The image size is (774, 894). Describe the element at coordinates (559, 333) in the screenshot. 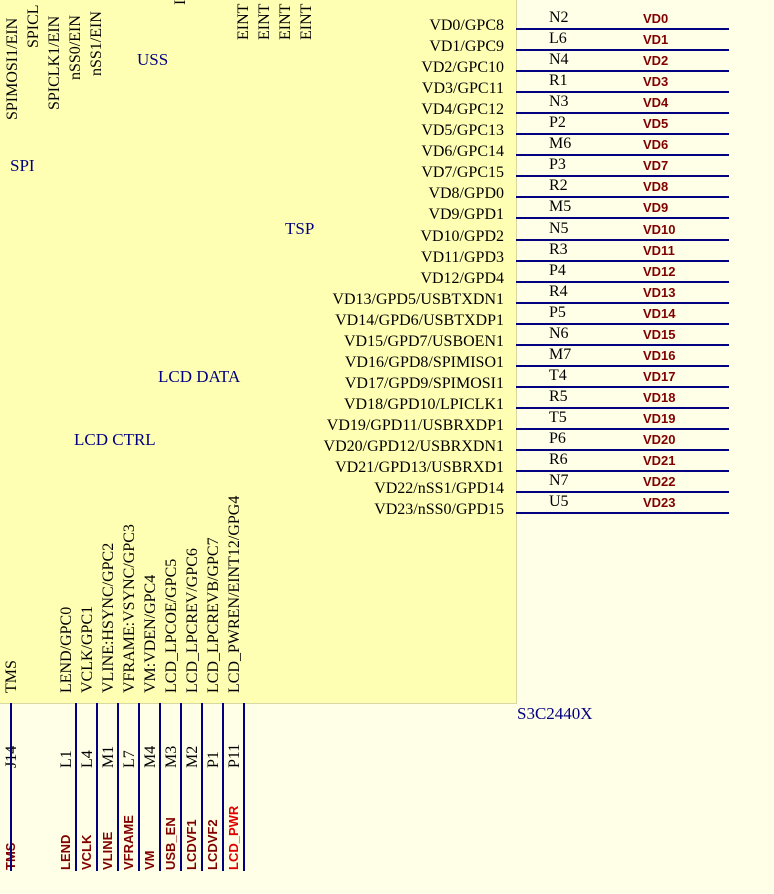

I see `pin-ball: N6` at that location.